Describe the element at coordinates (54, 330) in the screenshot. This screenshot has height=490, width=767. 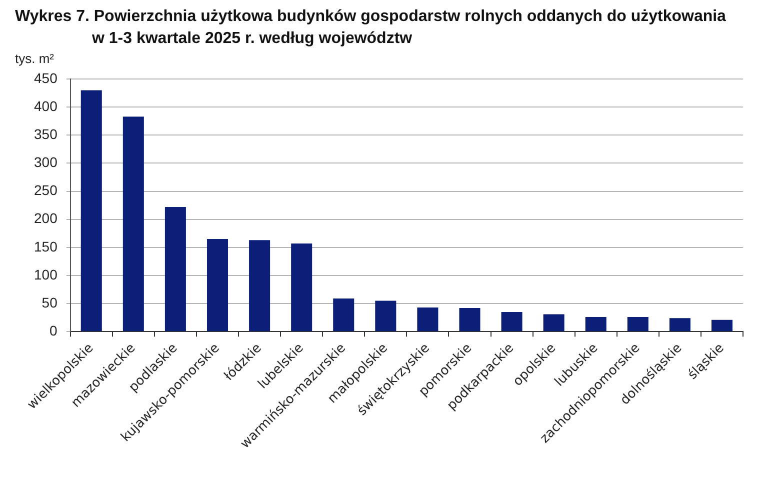
I see `y-tick-label: 0` at that location.